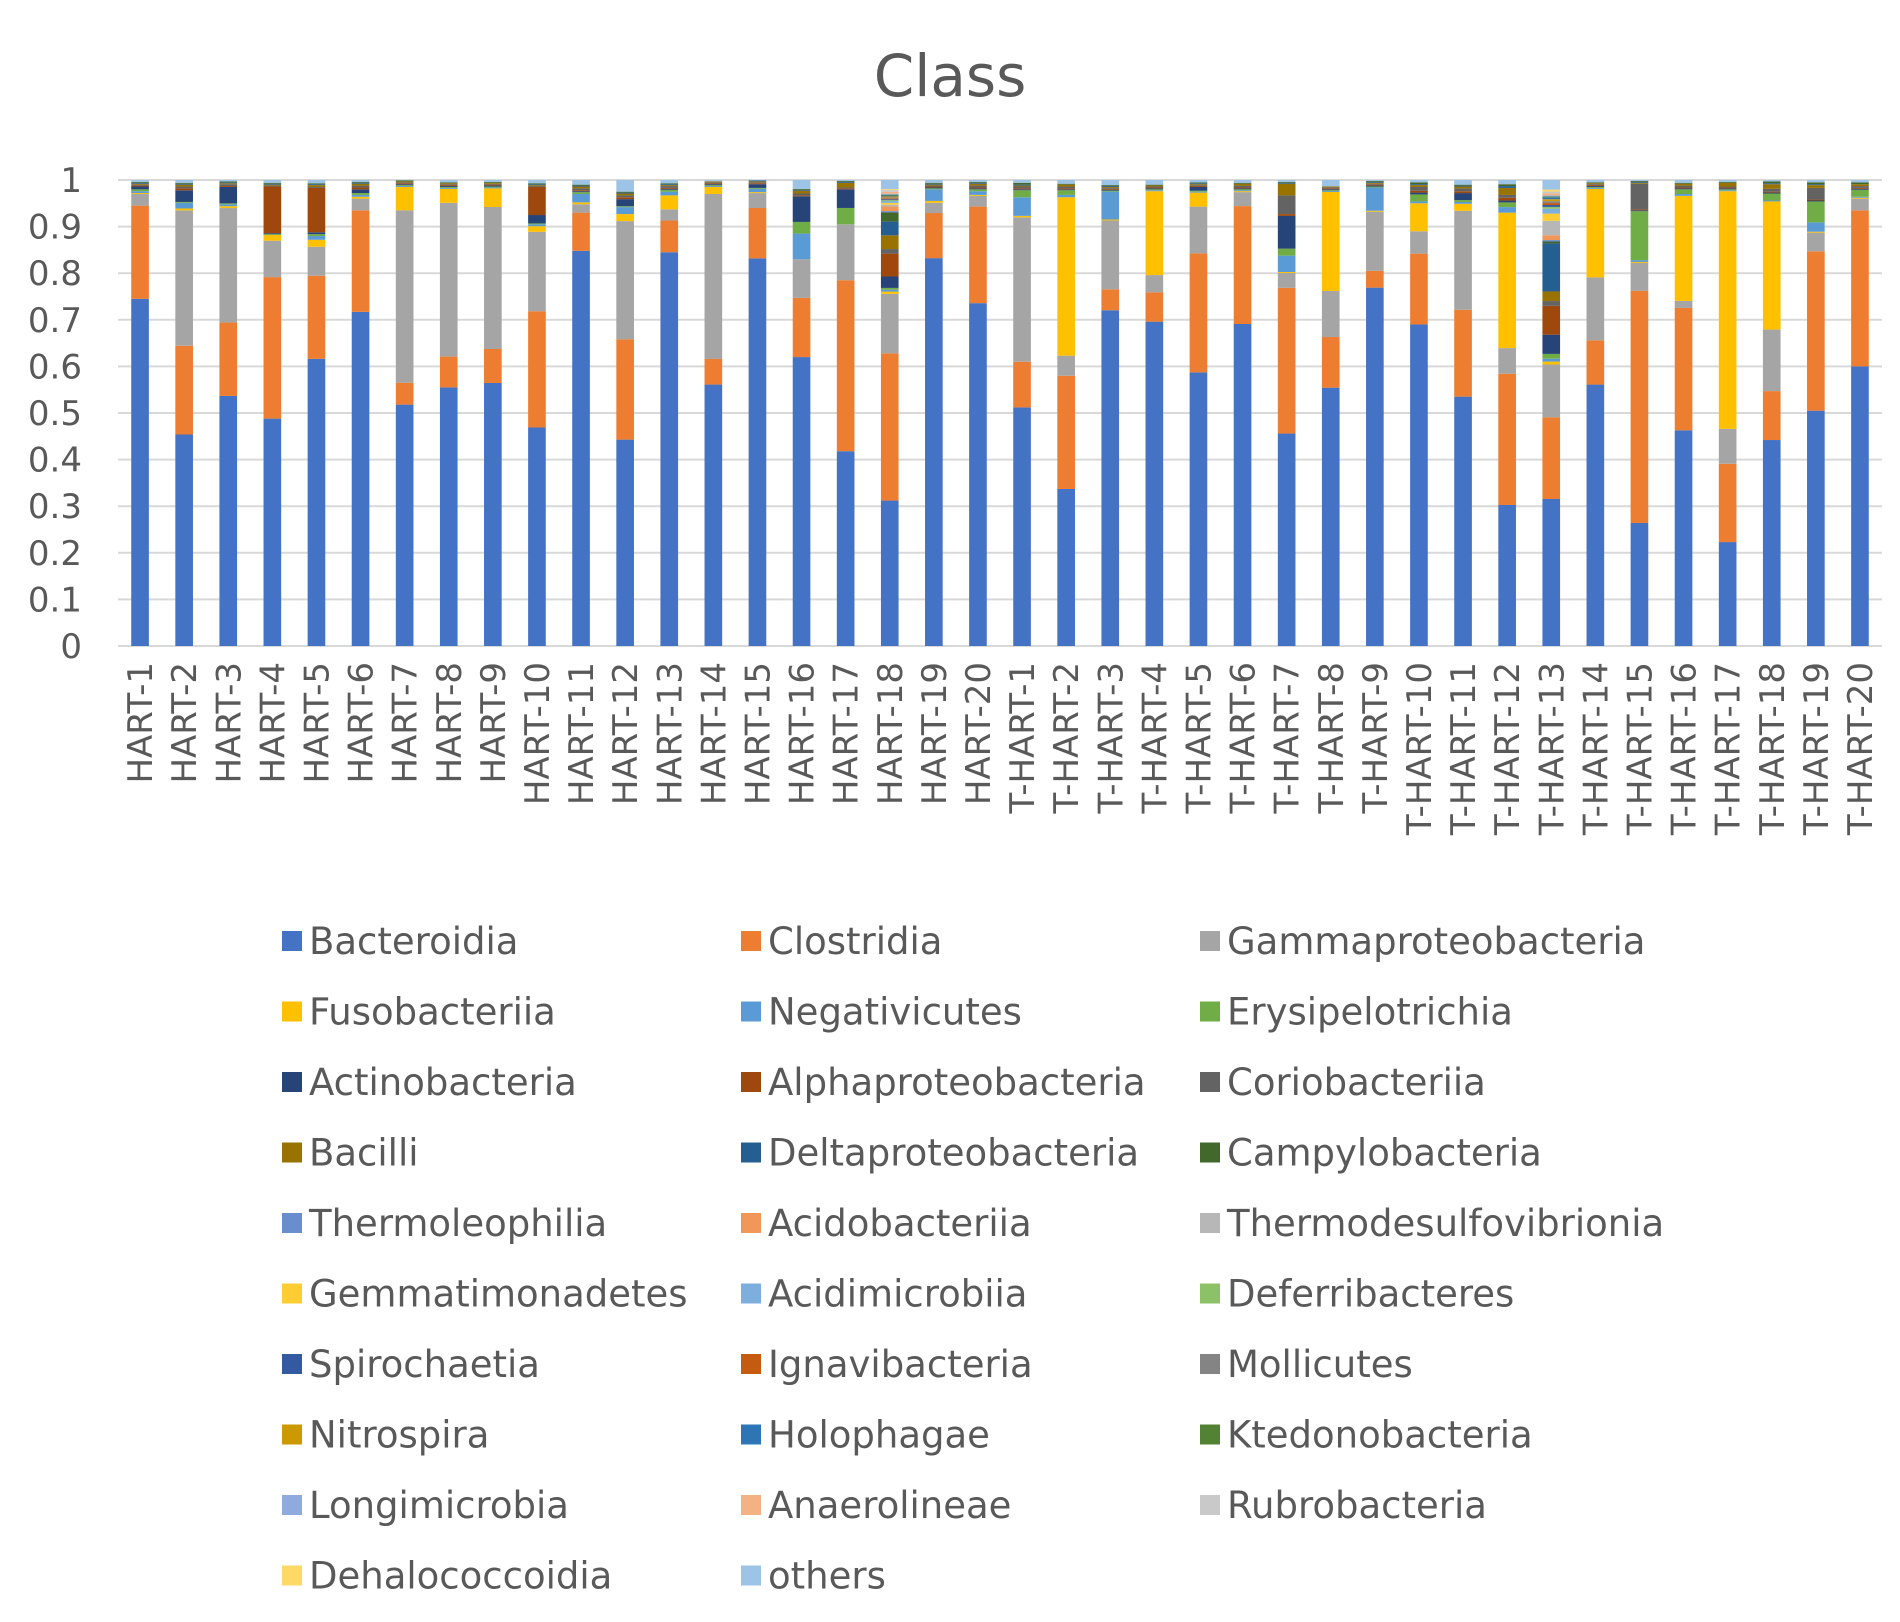 This screenshot has height=1622, width=1900. What do you see at coordinates (273, 723) in the screenshot?
I see `x-tick-label: HART-4` at bounding box center [273, 723].